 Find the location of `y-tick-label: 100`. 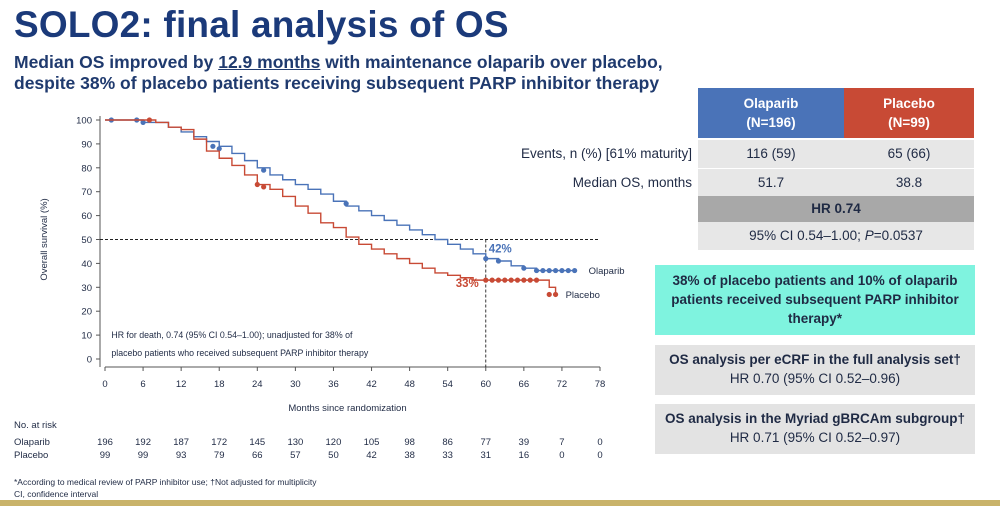

y-tick-label: 100 is located at coordinates (84, 121).